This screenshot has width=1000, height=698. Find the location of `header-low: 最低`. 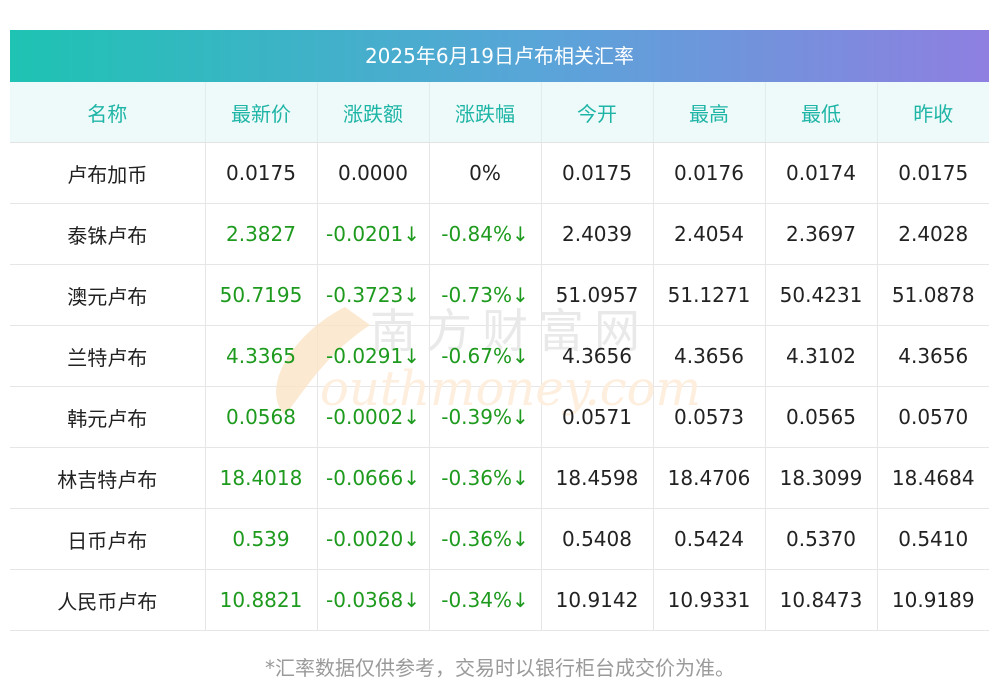

header-low: 最低 is located at coordinates (821, 112).